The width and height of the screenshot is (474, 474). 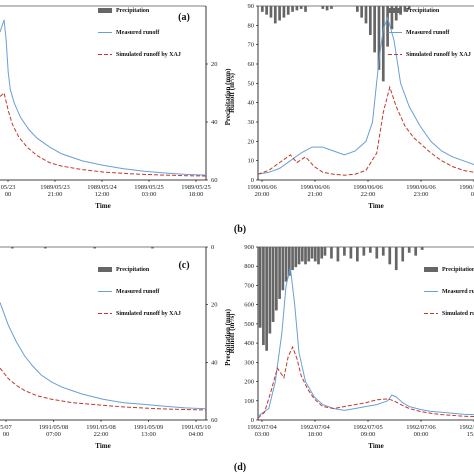 What do you see at coordinates (196, 191) in the screenshot?
I see `x-tick-label-0-4: 1989/05/25 18:00` at bounding box center [196, 191].